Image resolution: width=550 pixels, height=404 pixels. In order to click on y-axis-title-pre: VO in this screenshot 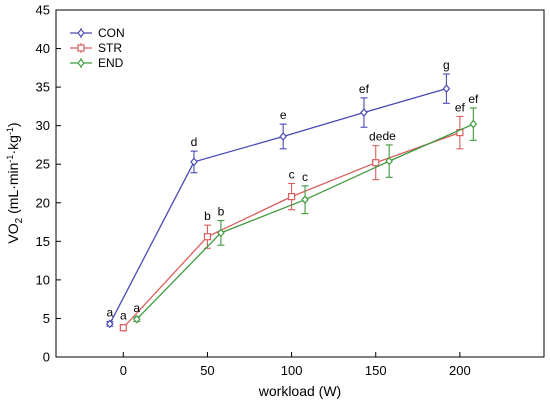, I will do `click(13, 233)`.